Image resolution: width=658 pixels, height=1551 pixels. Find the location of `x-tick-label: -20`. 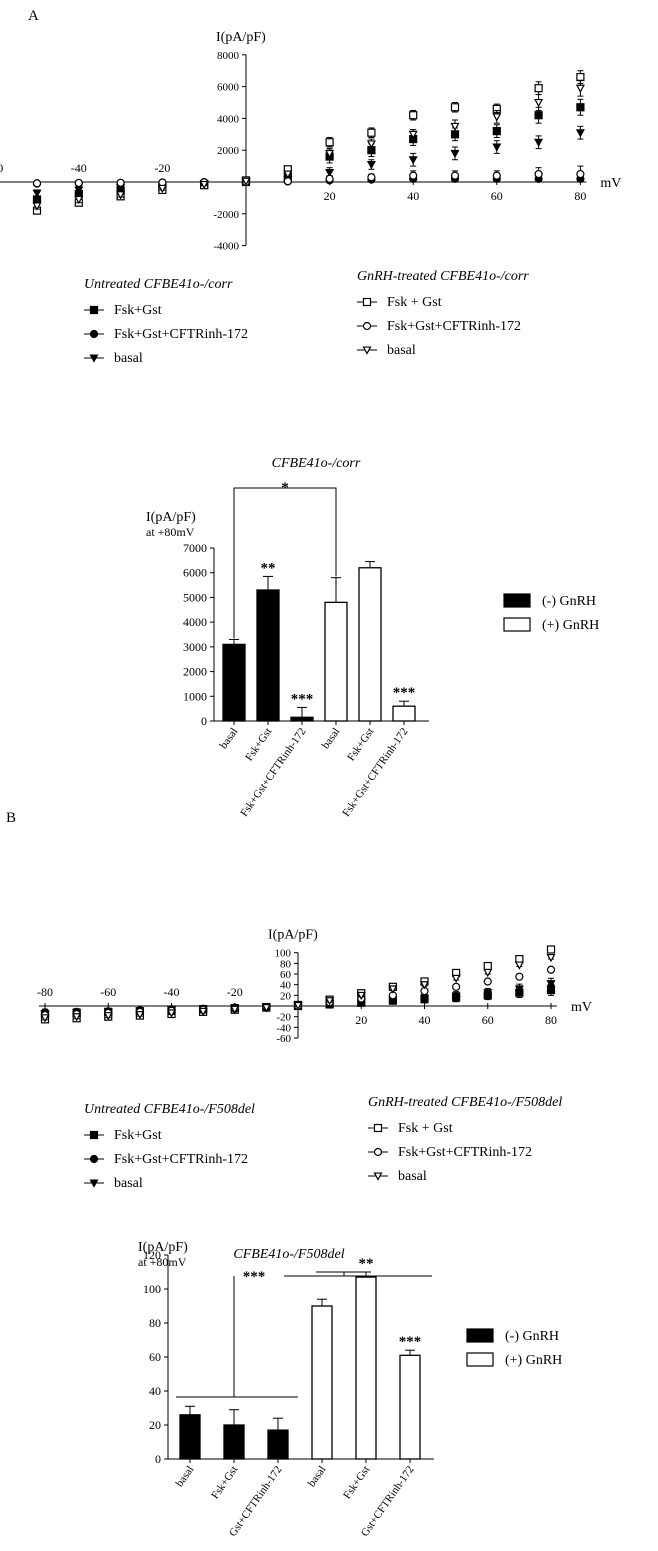

x-tick-label: -20 is located at coordinates (162, 168).